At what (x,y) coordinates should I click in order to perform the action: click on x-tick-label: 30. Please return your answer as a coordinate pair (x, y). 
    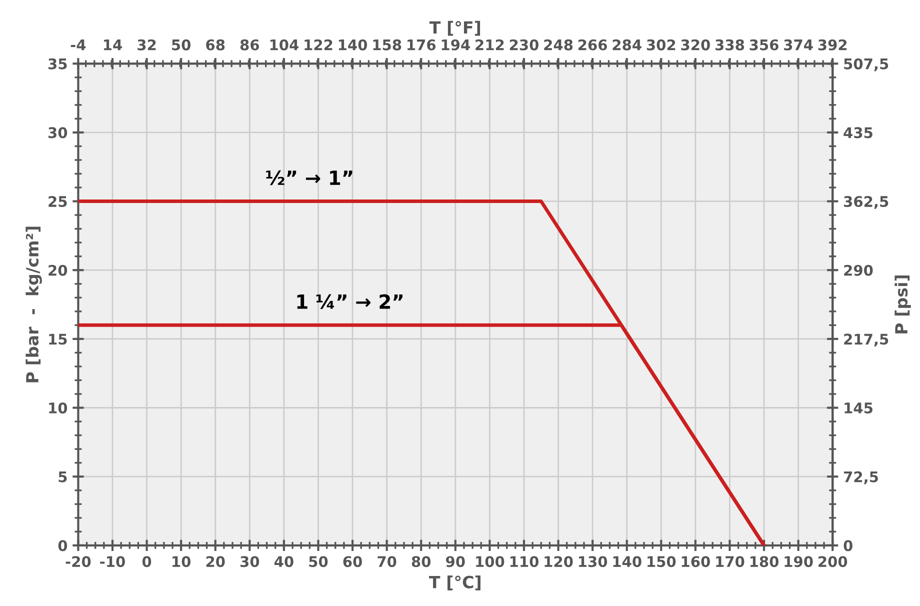
    Looking at the image, I should click on (250, 562).